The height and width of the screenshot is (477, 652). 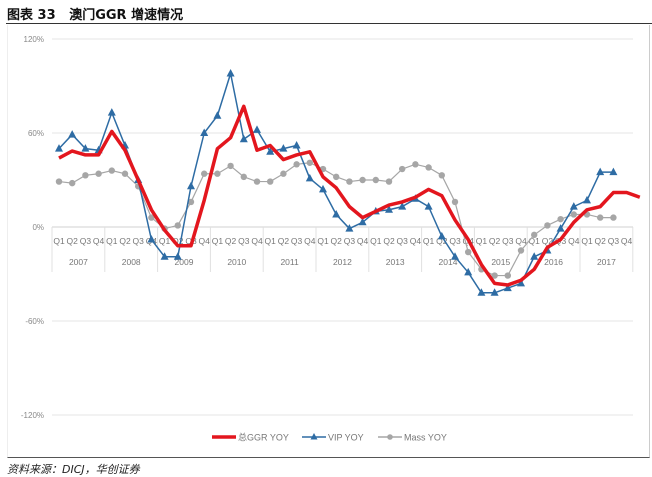 I want to click on x-year-label: 2014, so click(x=448, y=262).